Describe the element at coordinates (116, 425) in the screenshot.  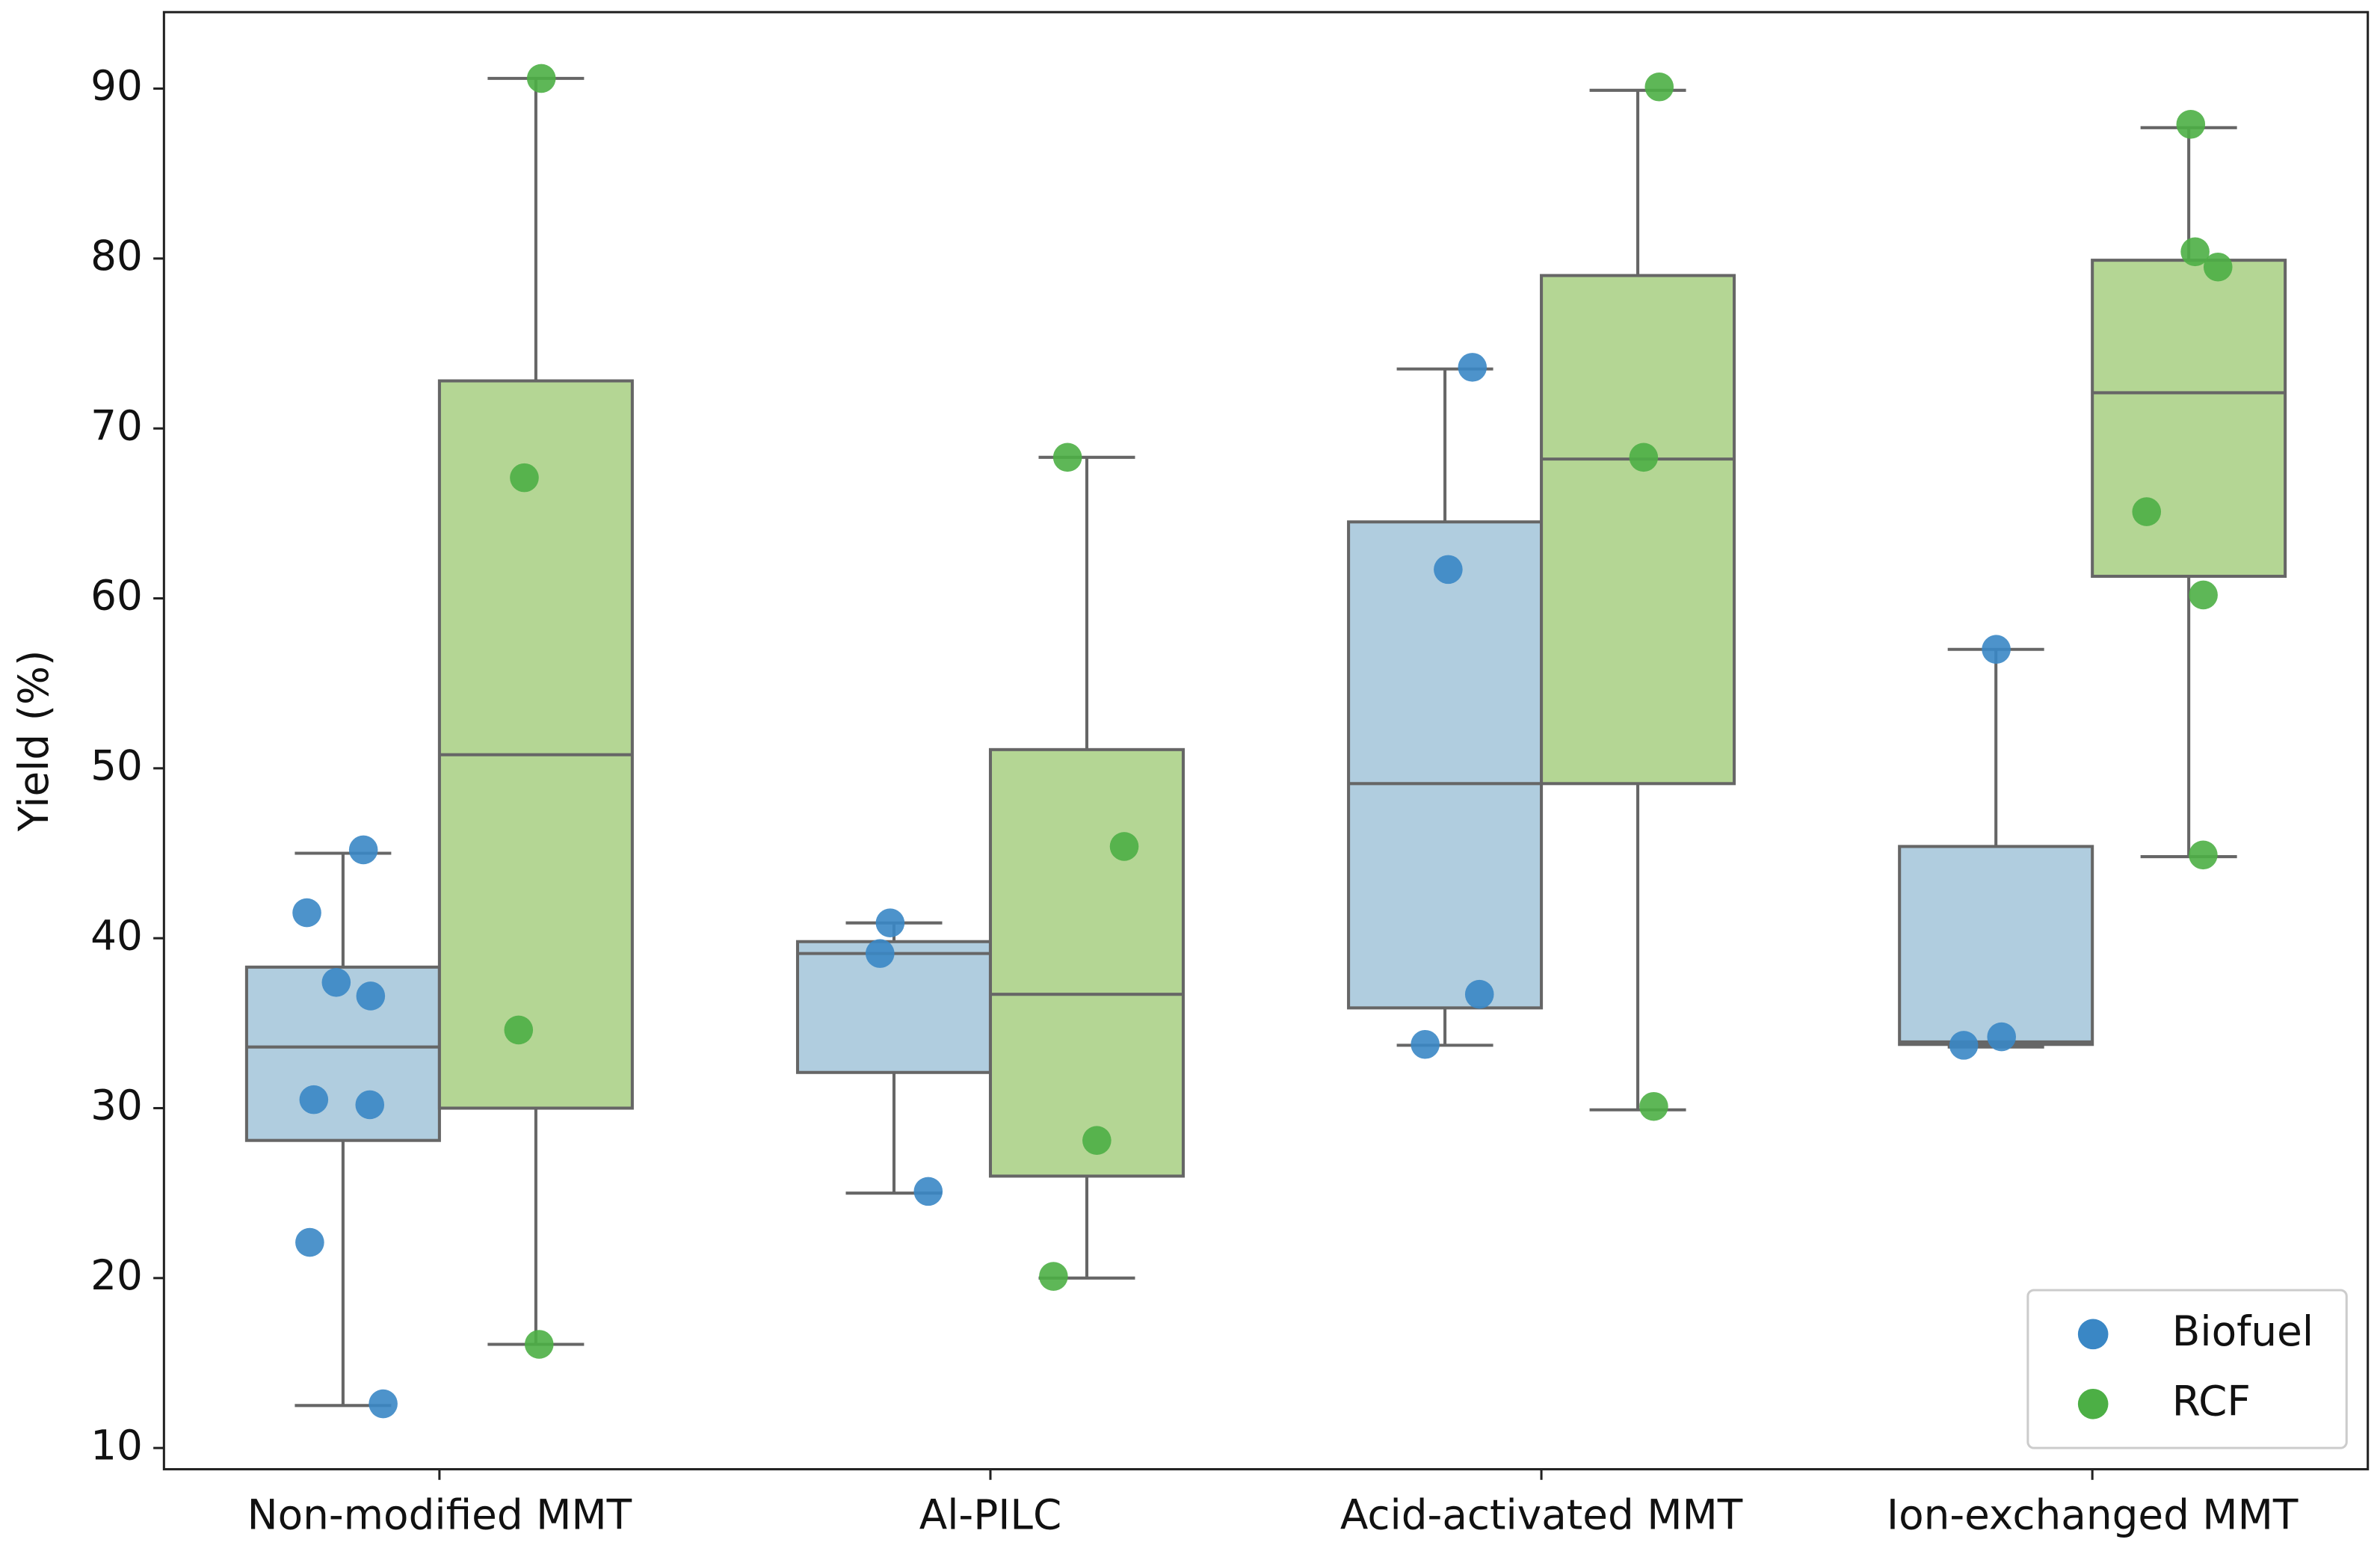
I see `y-tick-label: 70` at that location.